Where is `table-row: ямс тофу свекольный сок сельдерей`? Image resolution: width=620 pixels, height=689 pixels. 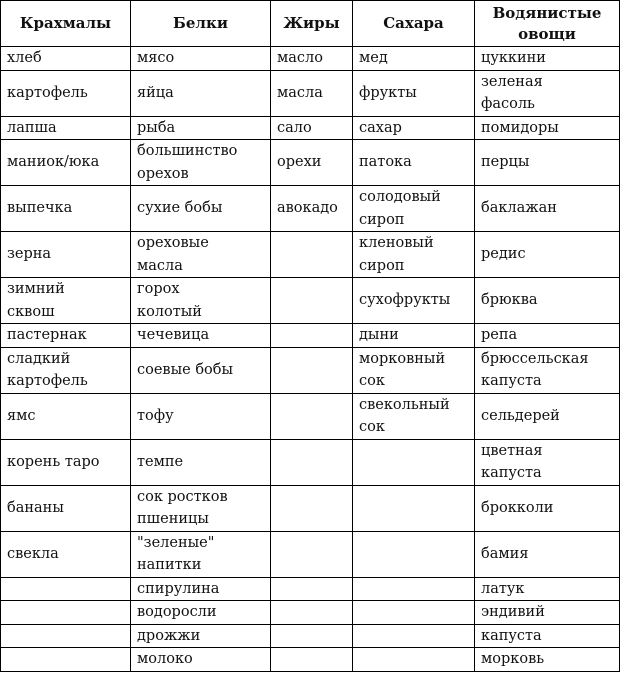
table-row: ямс тофу свекольный сок сельдерей is located at coordinates (310, 416).